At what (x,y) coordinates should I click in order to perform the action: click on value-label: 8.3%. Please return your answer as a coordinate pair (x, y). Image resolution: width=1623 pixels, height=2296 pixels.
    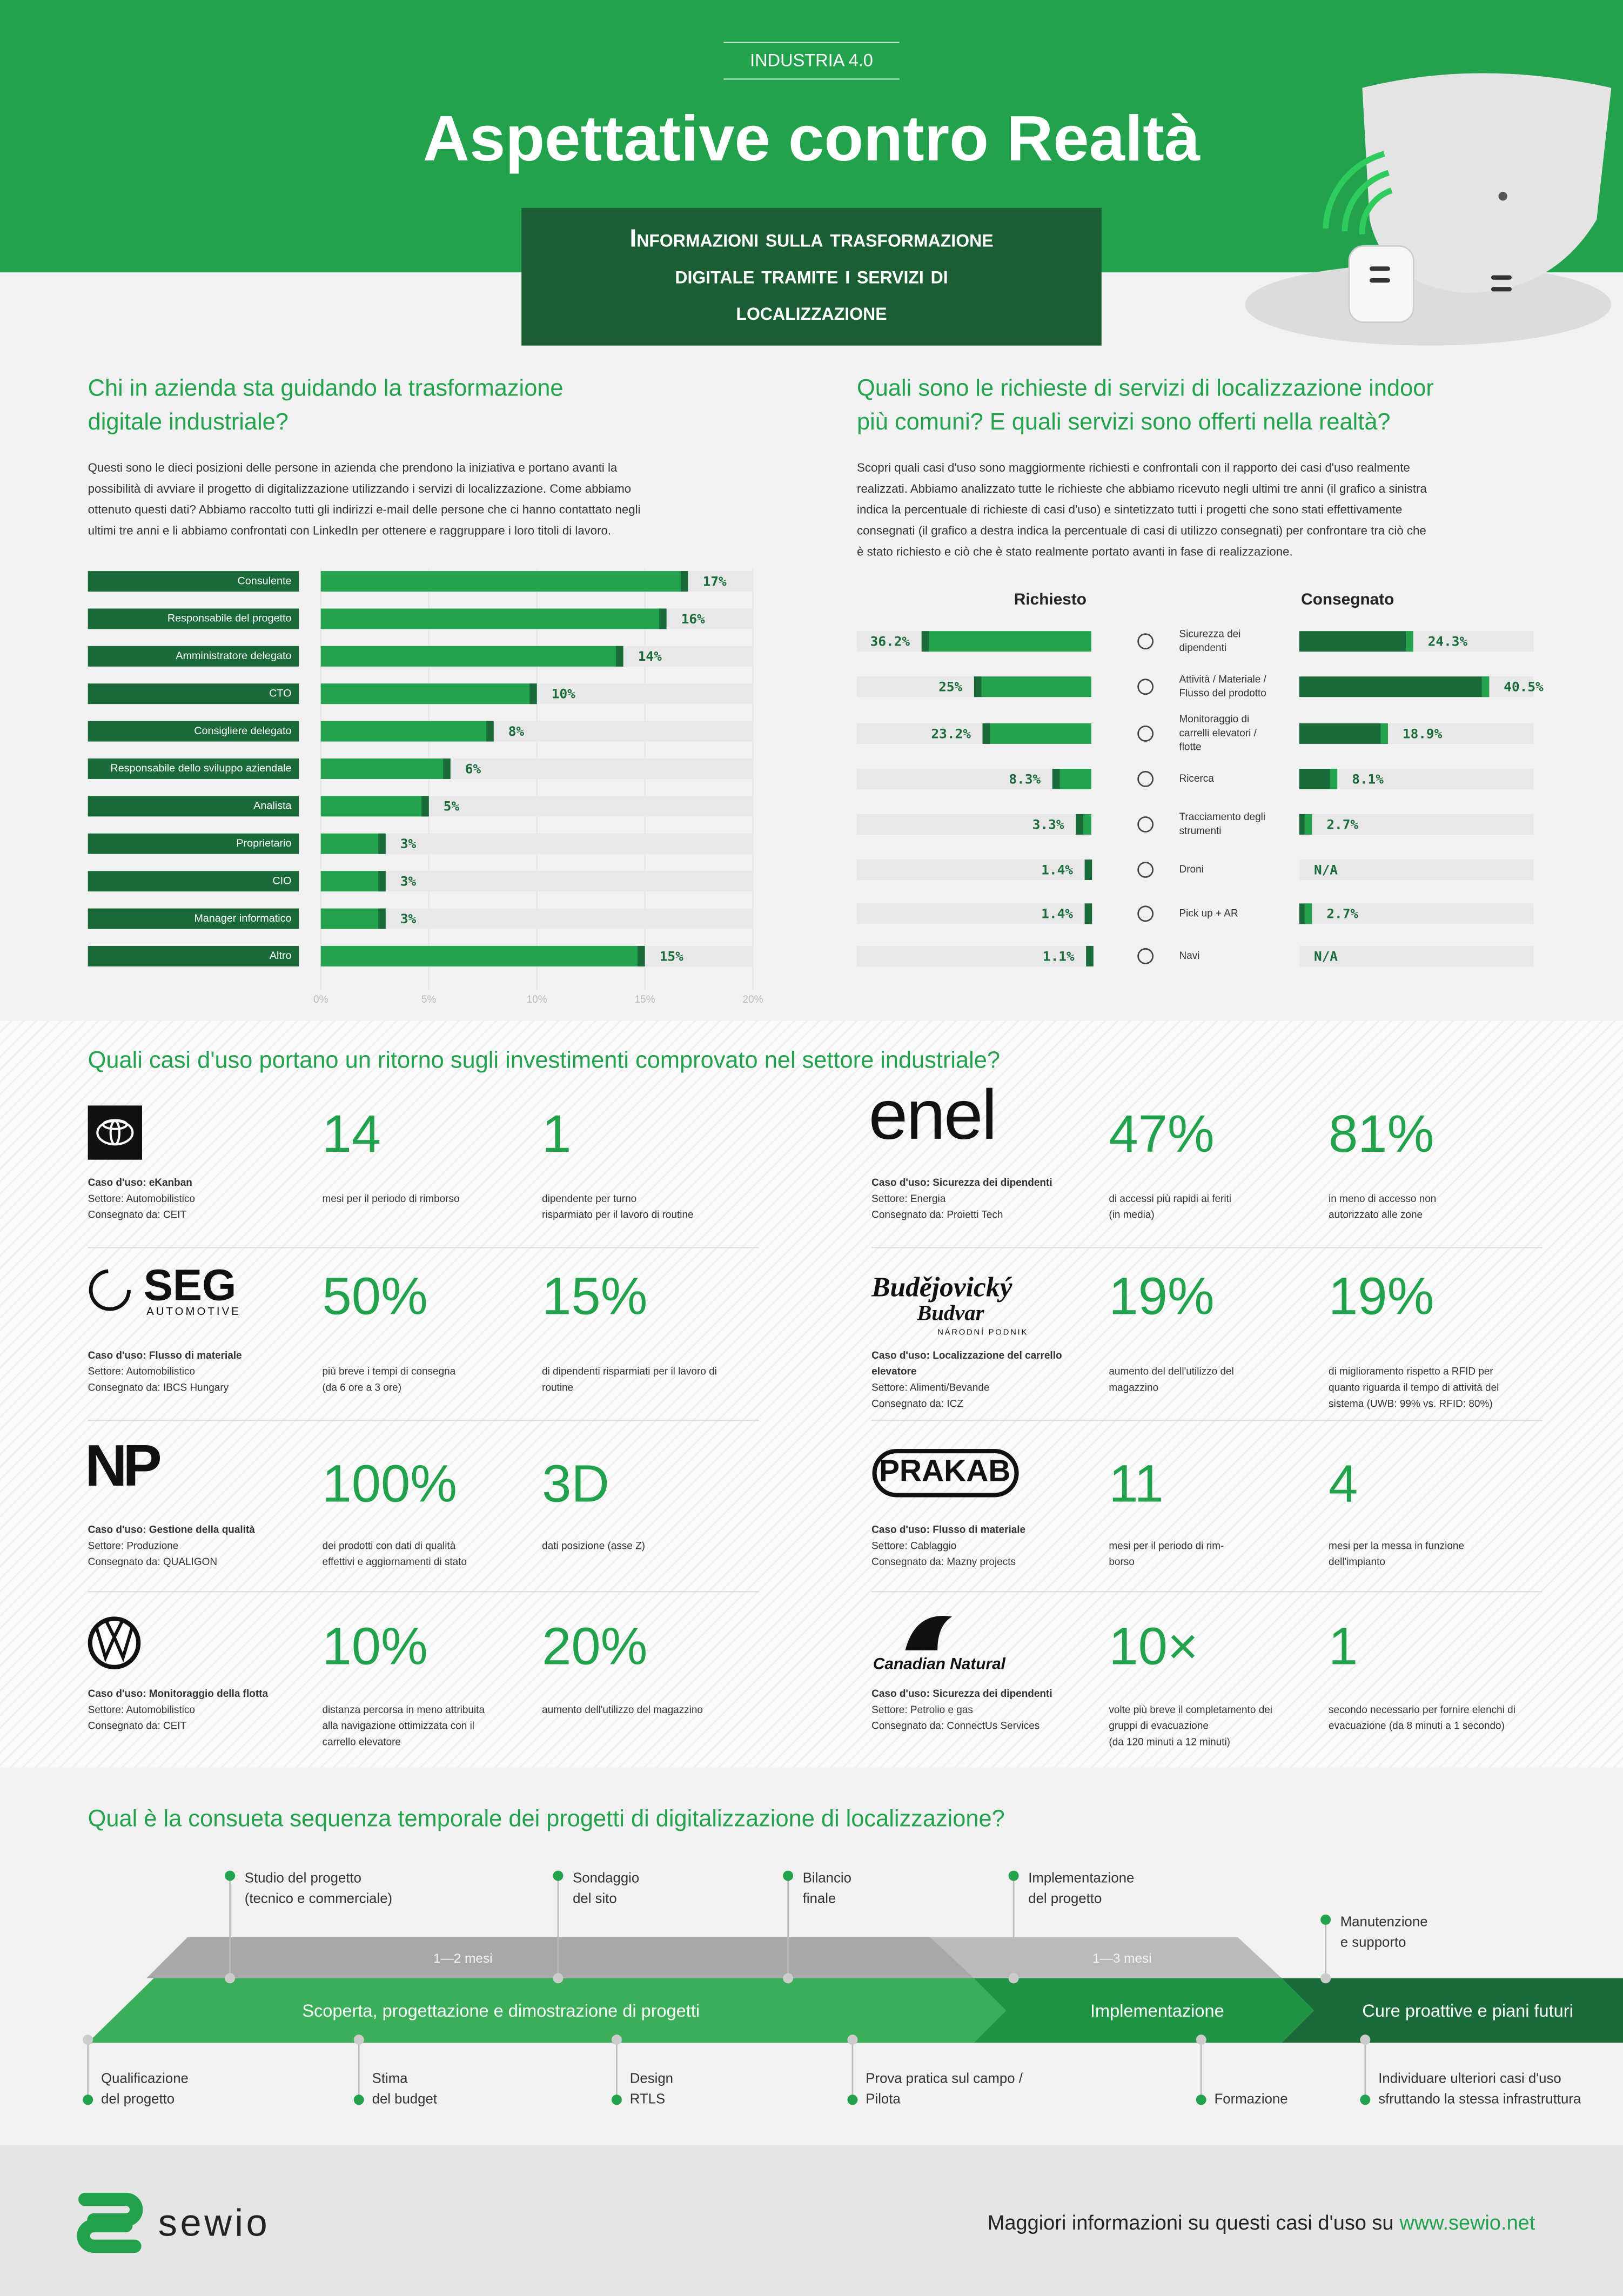
    Looking at the image, I should click on (1025, 779).